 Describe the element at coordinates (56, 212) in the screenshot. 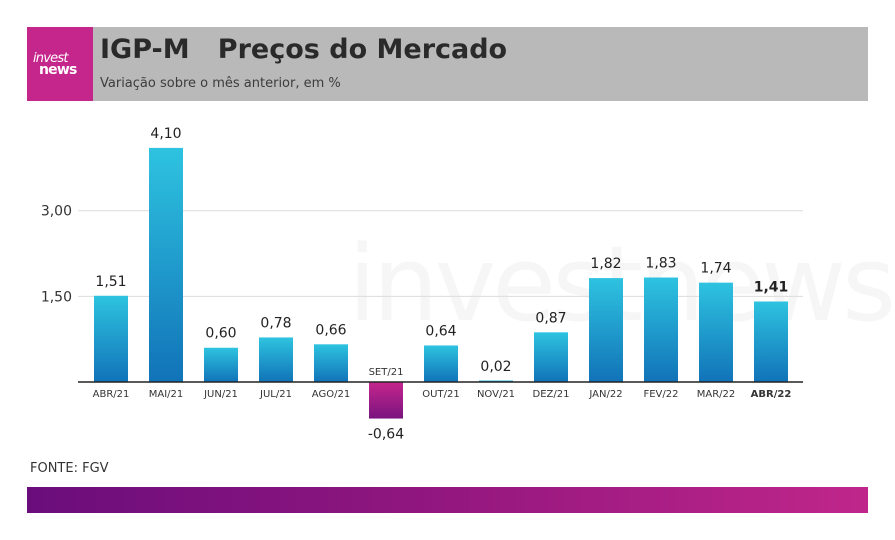

I see `y-tick-label: 3,00` at that location.